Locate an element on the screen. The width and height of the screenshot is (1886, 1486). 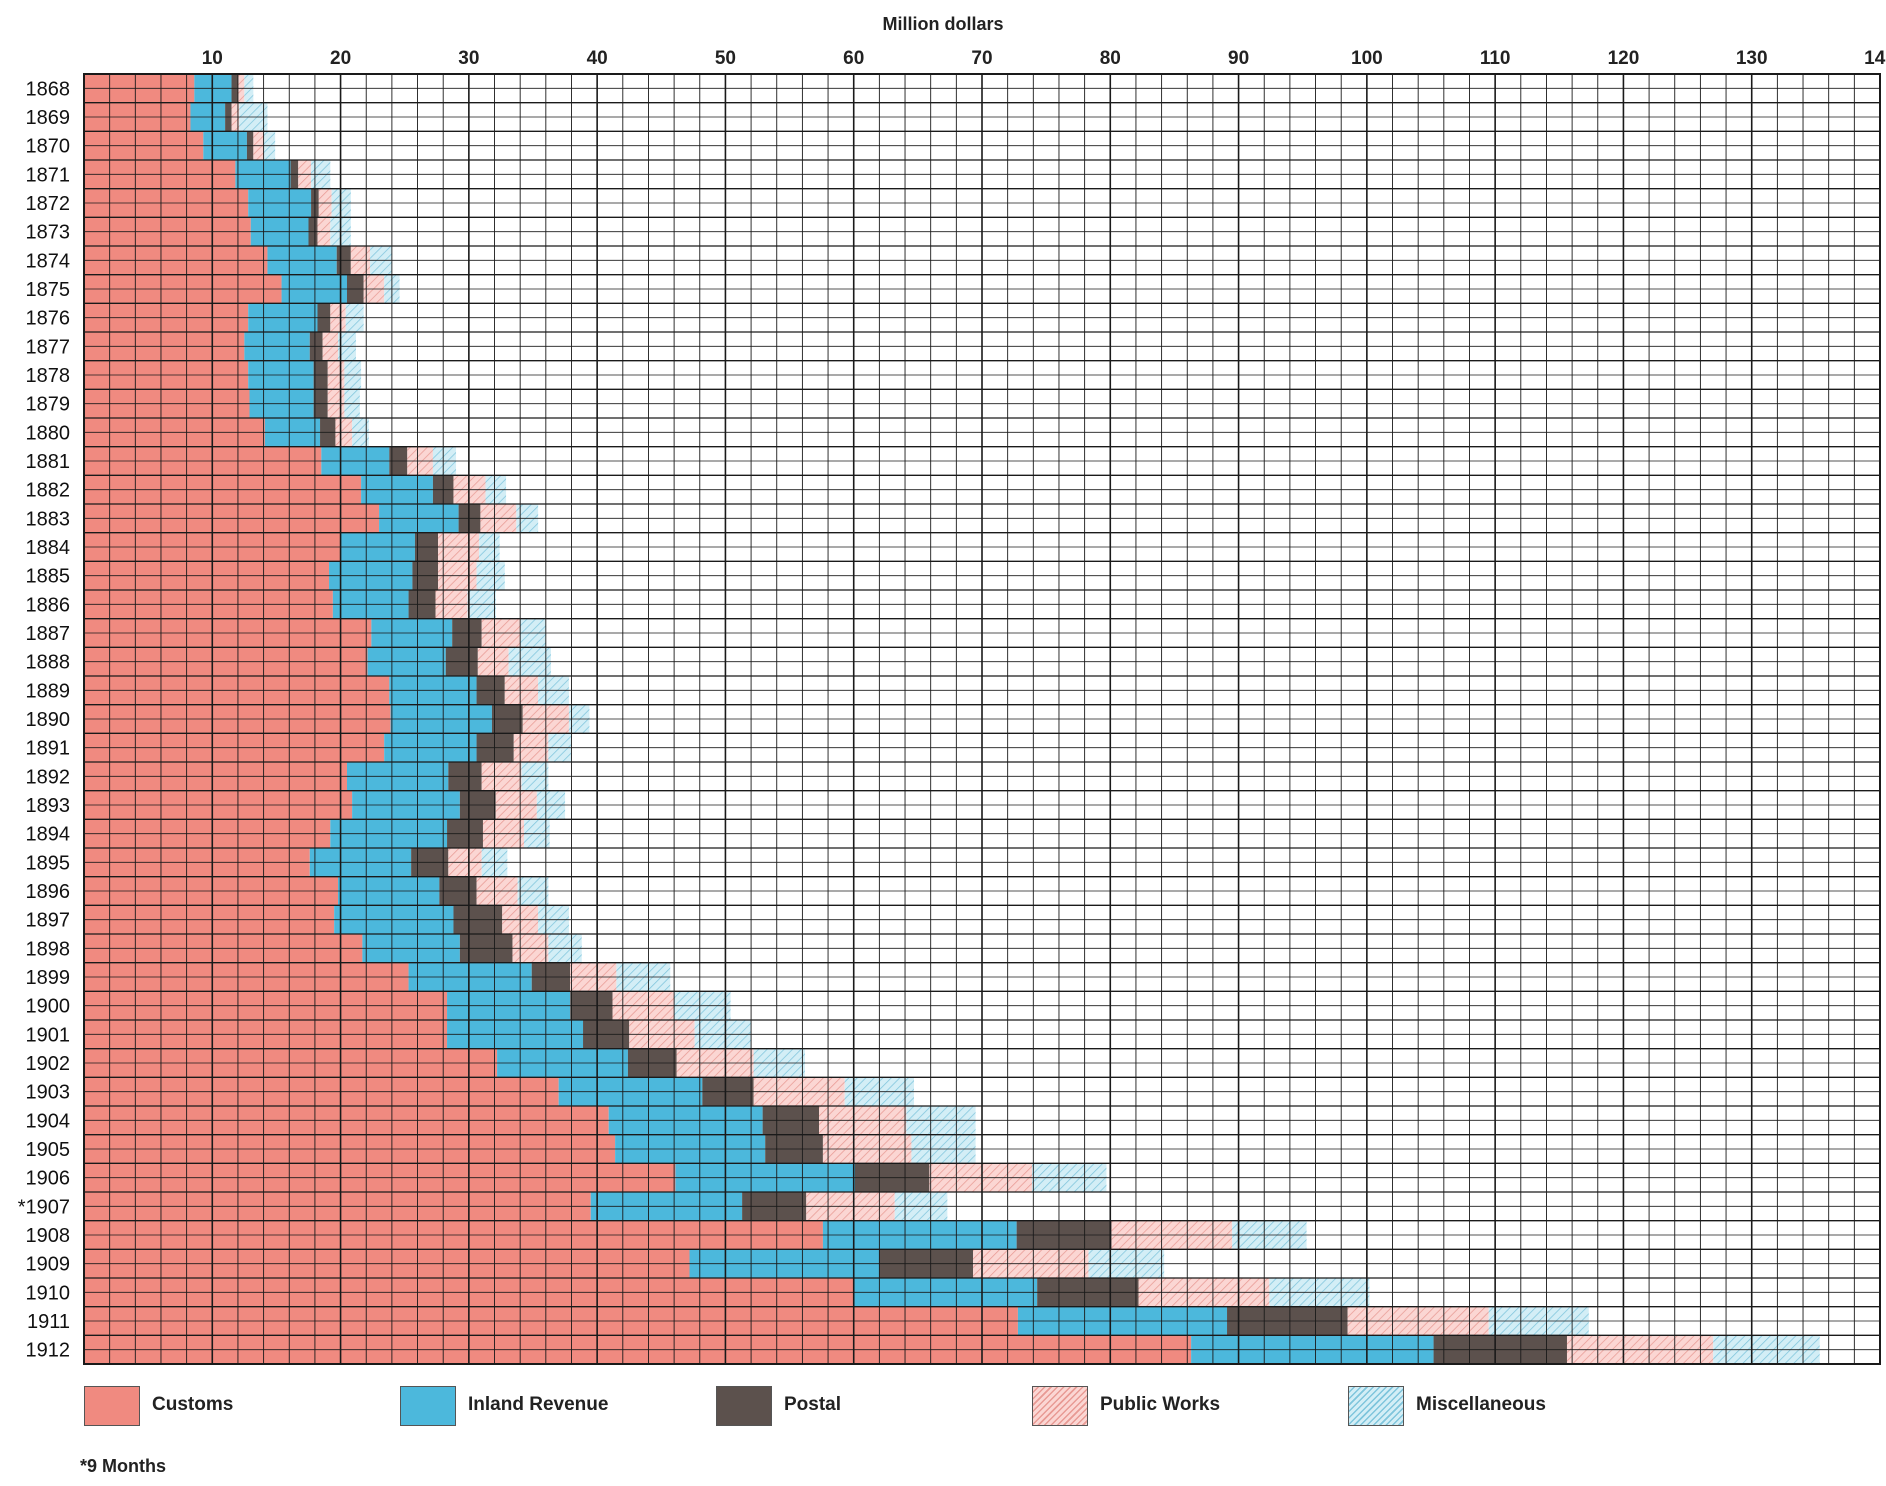
y-tick-label: *1907 is located at coordinates (44, 1207).